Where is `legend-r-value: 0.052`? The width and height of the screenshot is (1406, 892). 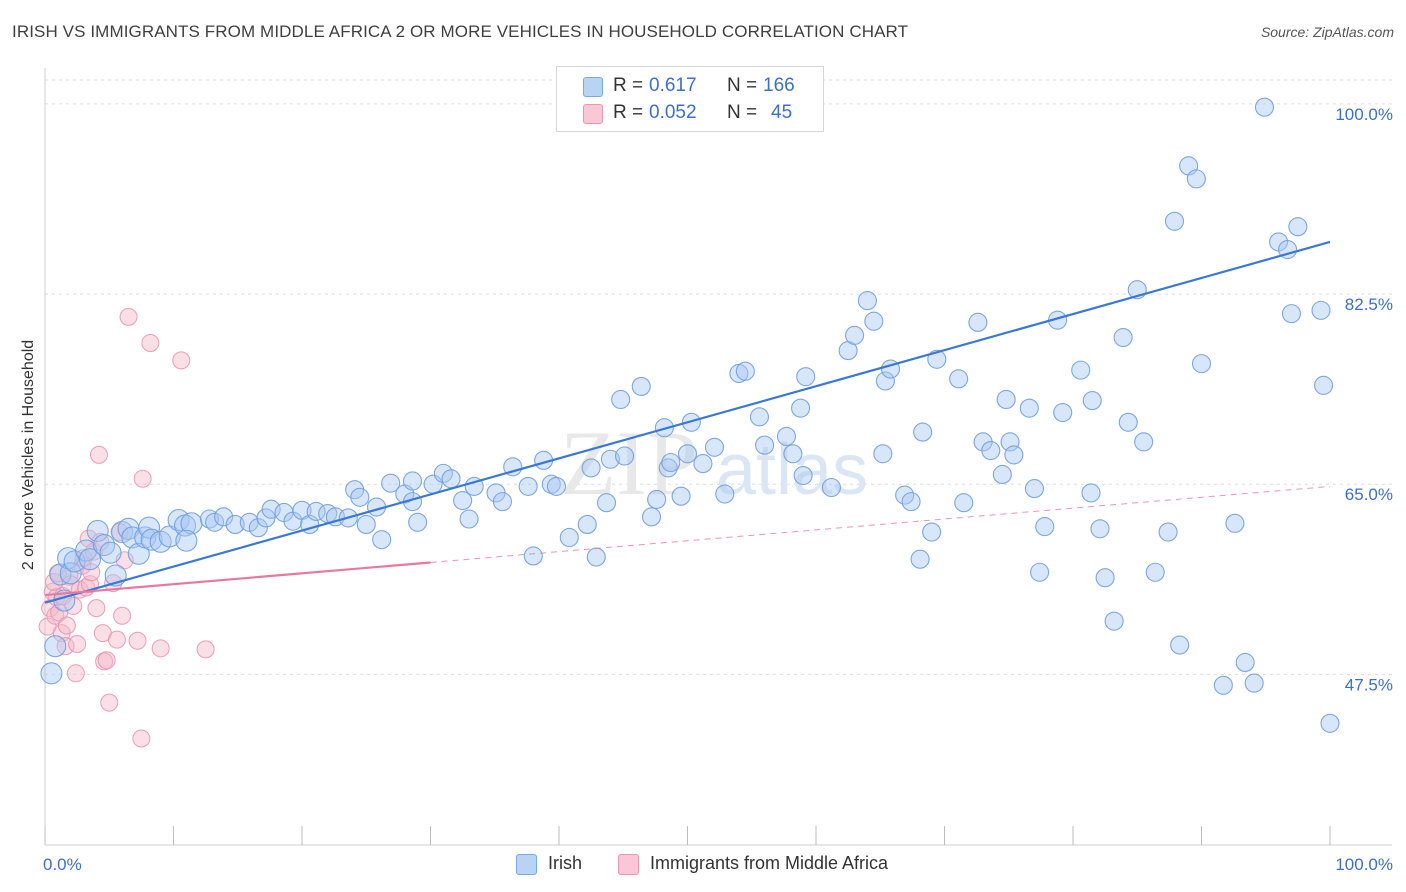
legend-r-value: 0.052 is located at coordinates (673, 112).